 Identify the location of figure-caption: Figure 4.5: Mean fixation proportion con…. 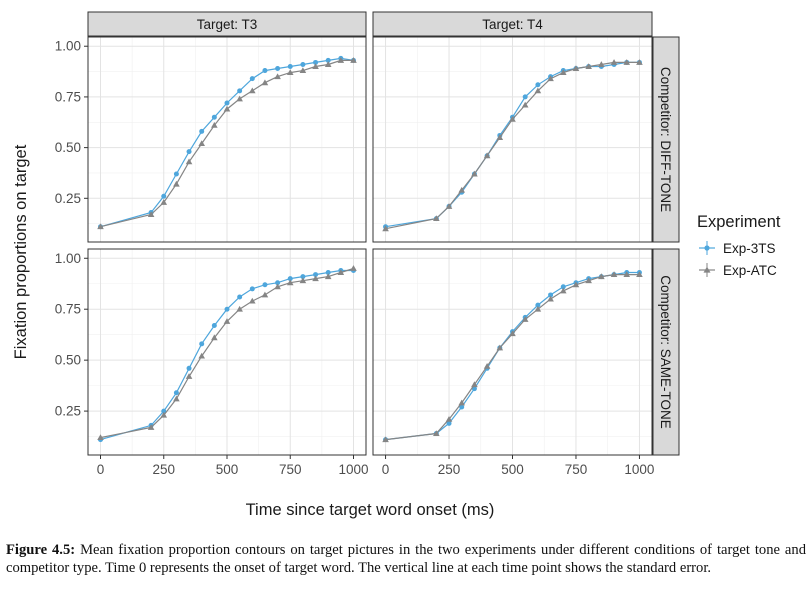
(406, 559).